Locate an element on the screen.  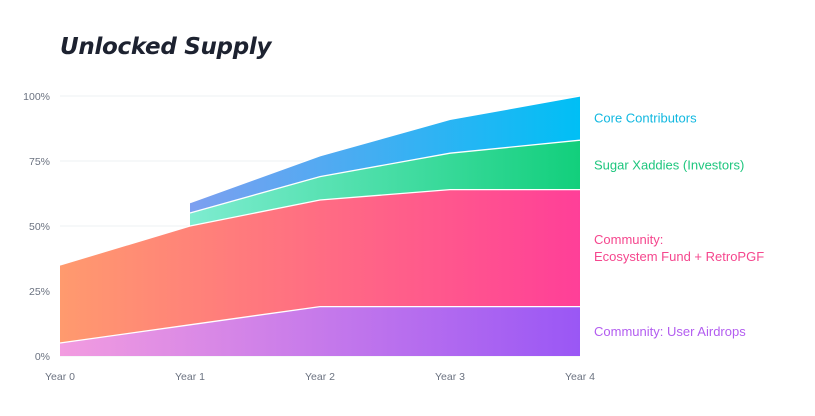
y-tick-label: 100% is located at coordinates (36, 97).